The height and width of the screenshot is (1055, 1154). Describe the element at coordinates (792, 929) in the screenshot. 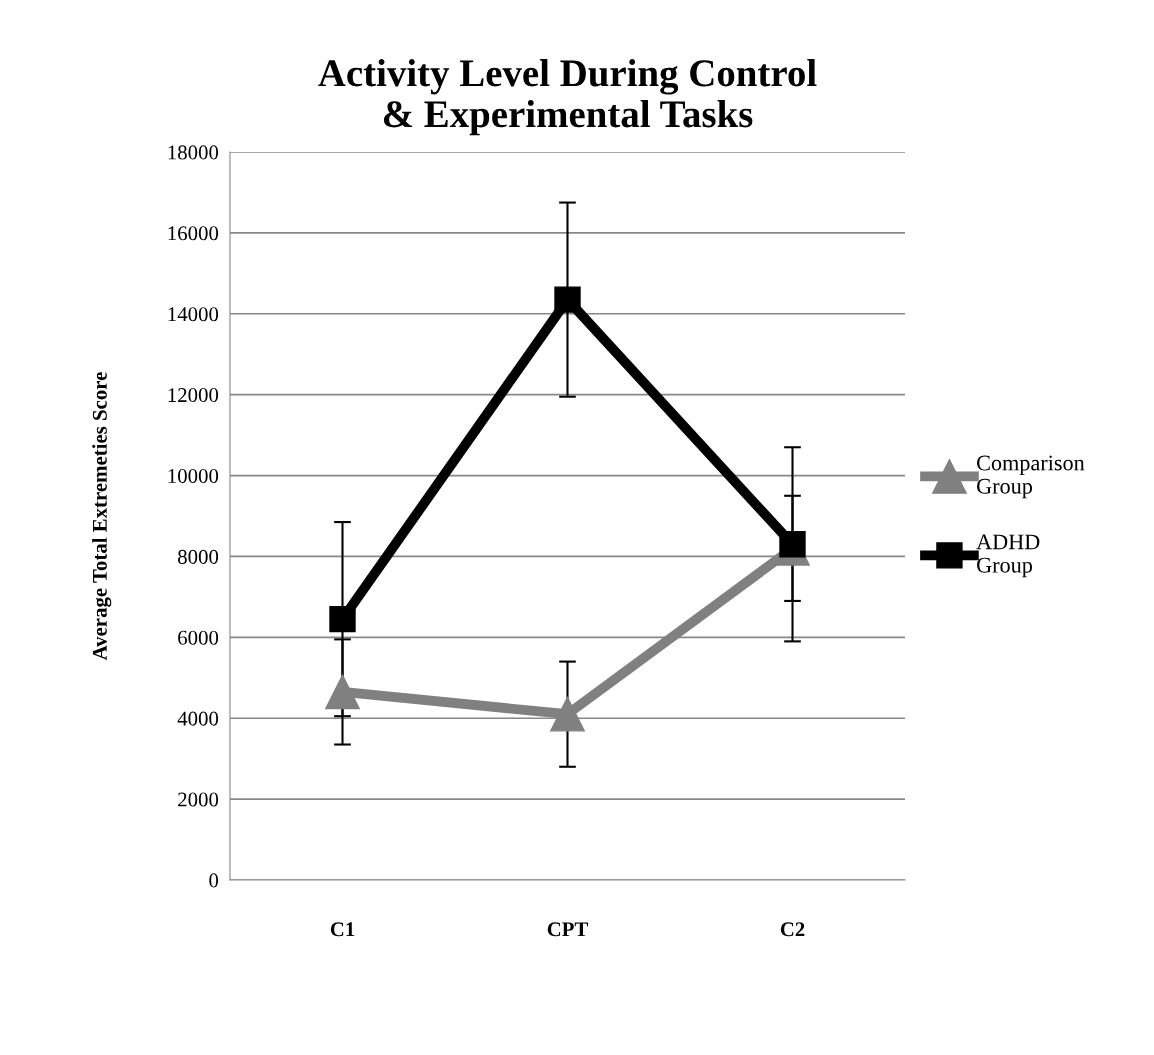

I see `x-tick-label: C2` at that location.